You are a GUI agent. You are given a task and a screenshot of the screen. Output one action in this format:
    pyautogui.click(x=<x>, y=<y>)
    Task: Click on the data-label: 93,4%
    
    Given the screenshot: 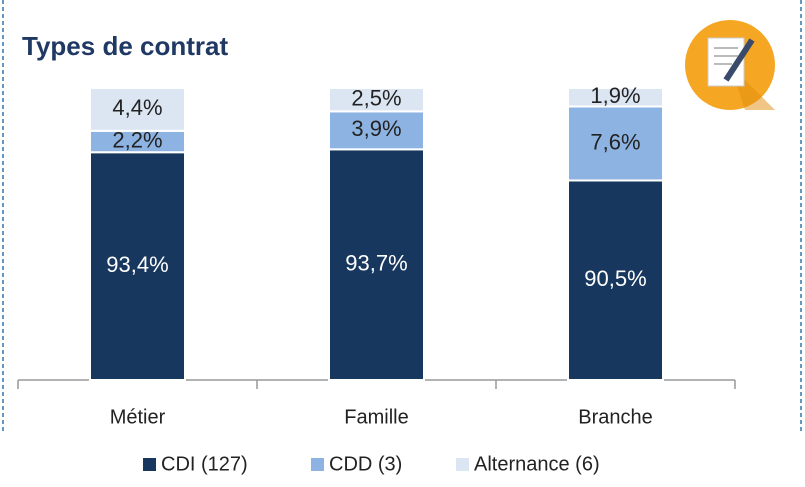 What is the action you would take?
    pyautogui.click(x=137, y=264)
    